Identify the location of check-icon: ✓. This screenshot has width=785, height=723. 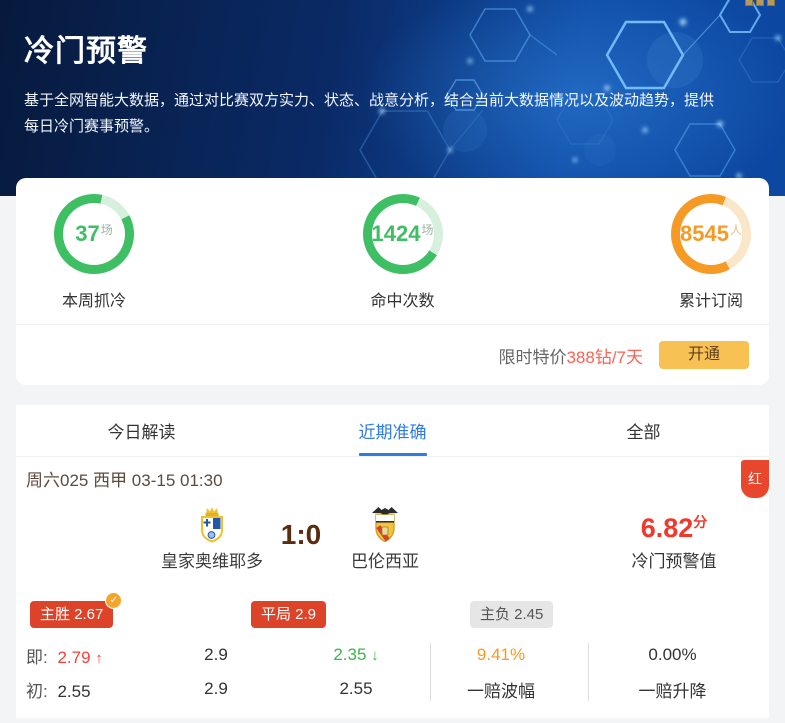
(114, 600).